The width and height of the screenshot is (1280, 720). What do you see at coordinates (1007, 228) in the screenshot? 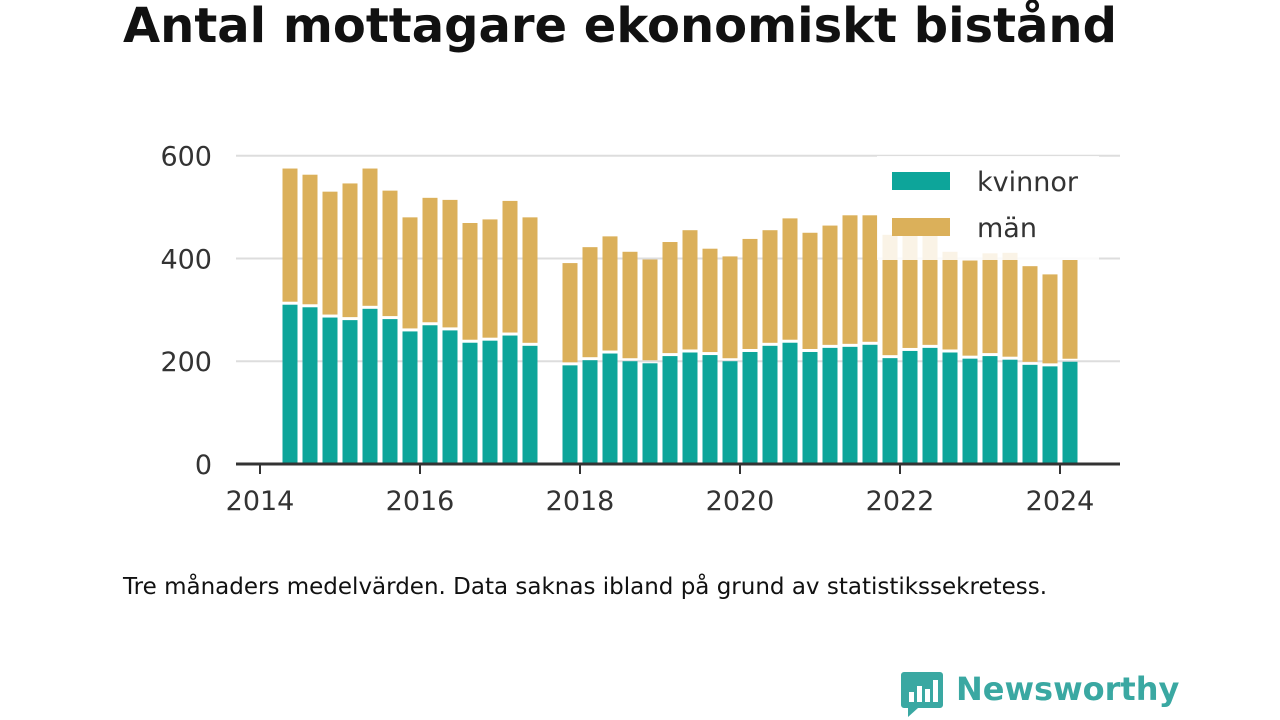
I see `legend-label-man: män` at bounding box center [1007, 228].